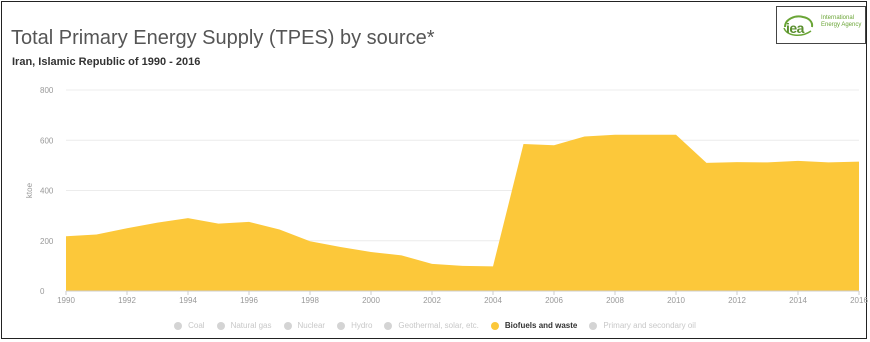 Image resolution: width=870 pixels, height=342 pixels. I want to click on y-tick-label: 800, so click(47, 90).